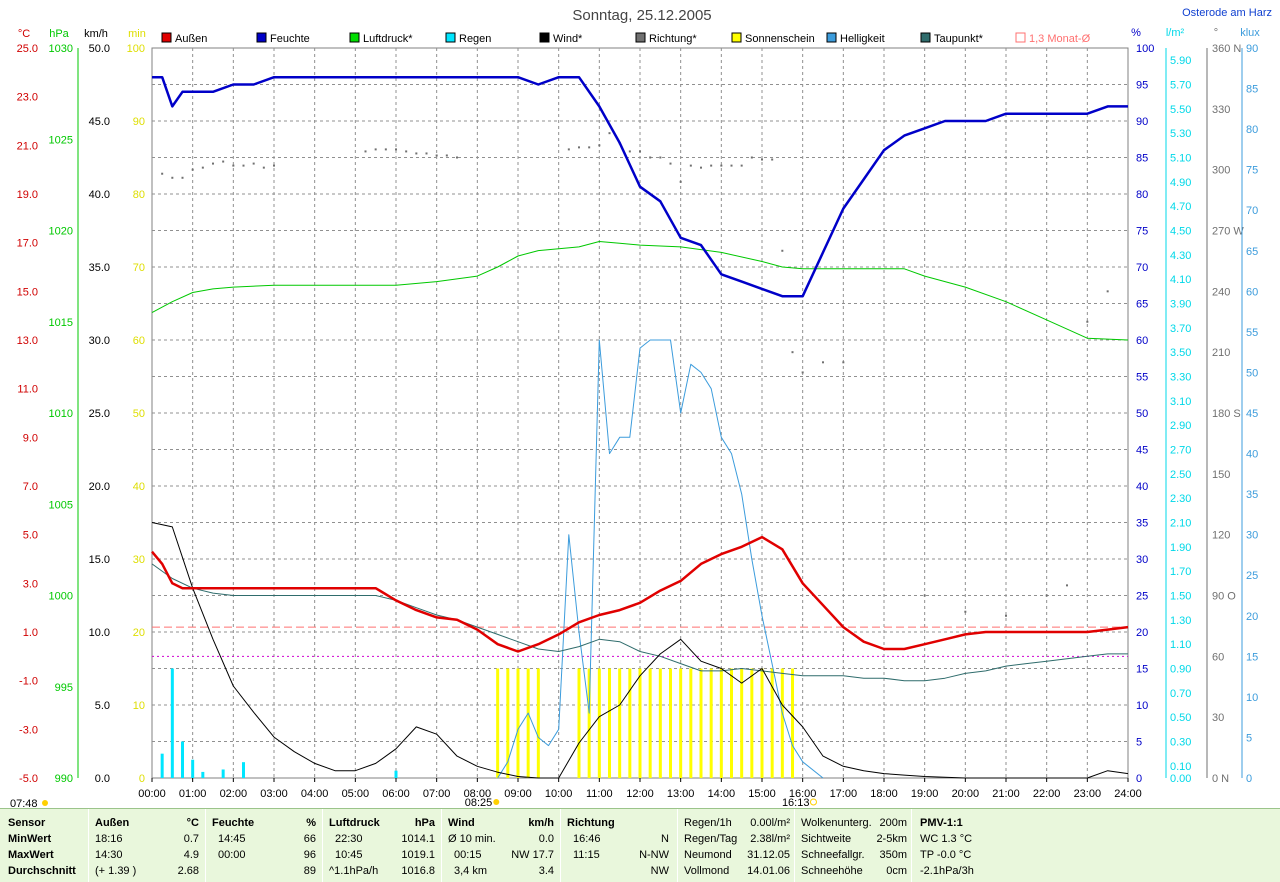 The image size is (1280, 882). I want to click on left-axis-tick-label: 0, so click(142, 779).